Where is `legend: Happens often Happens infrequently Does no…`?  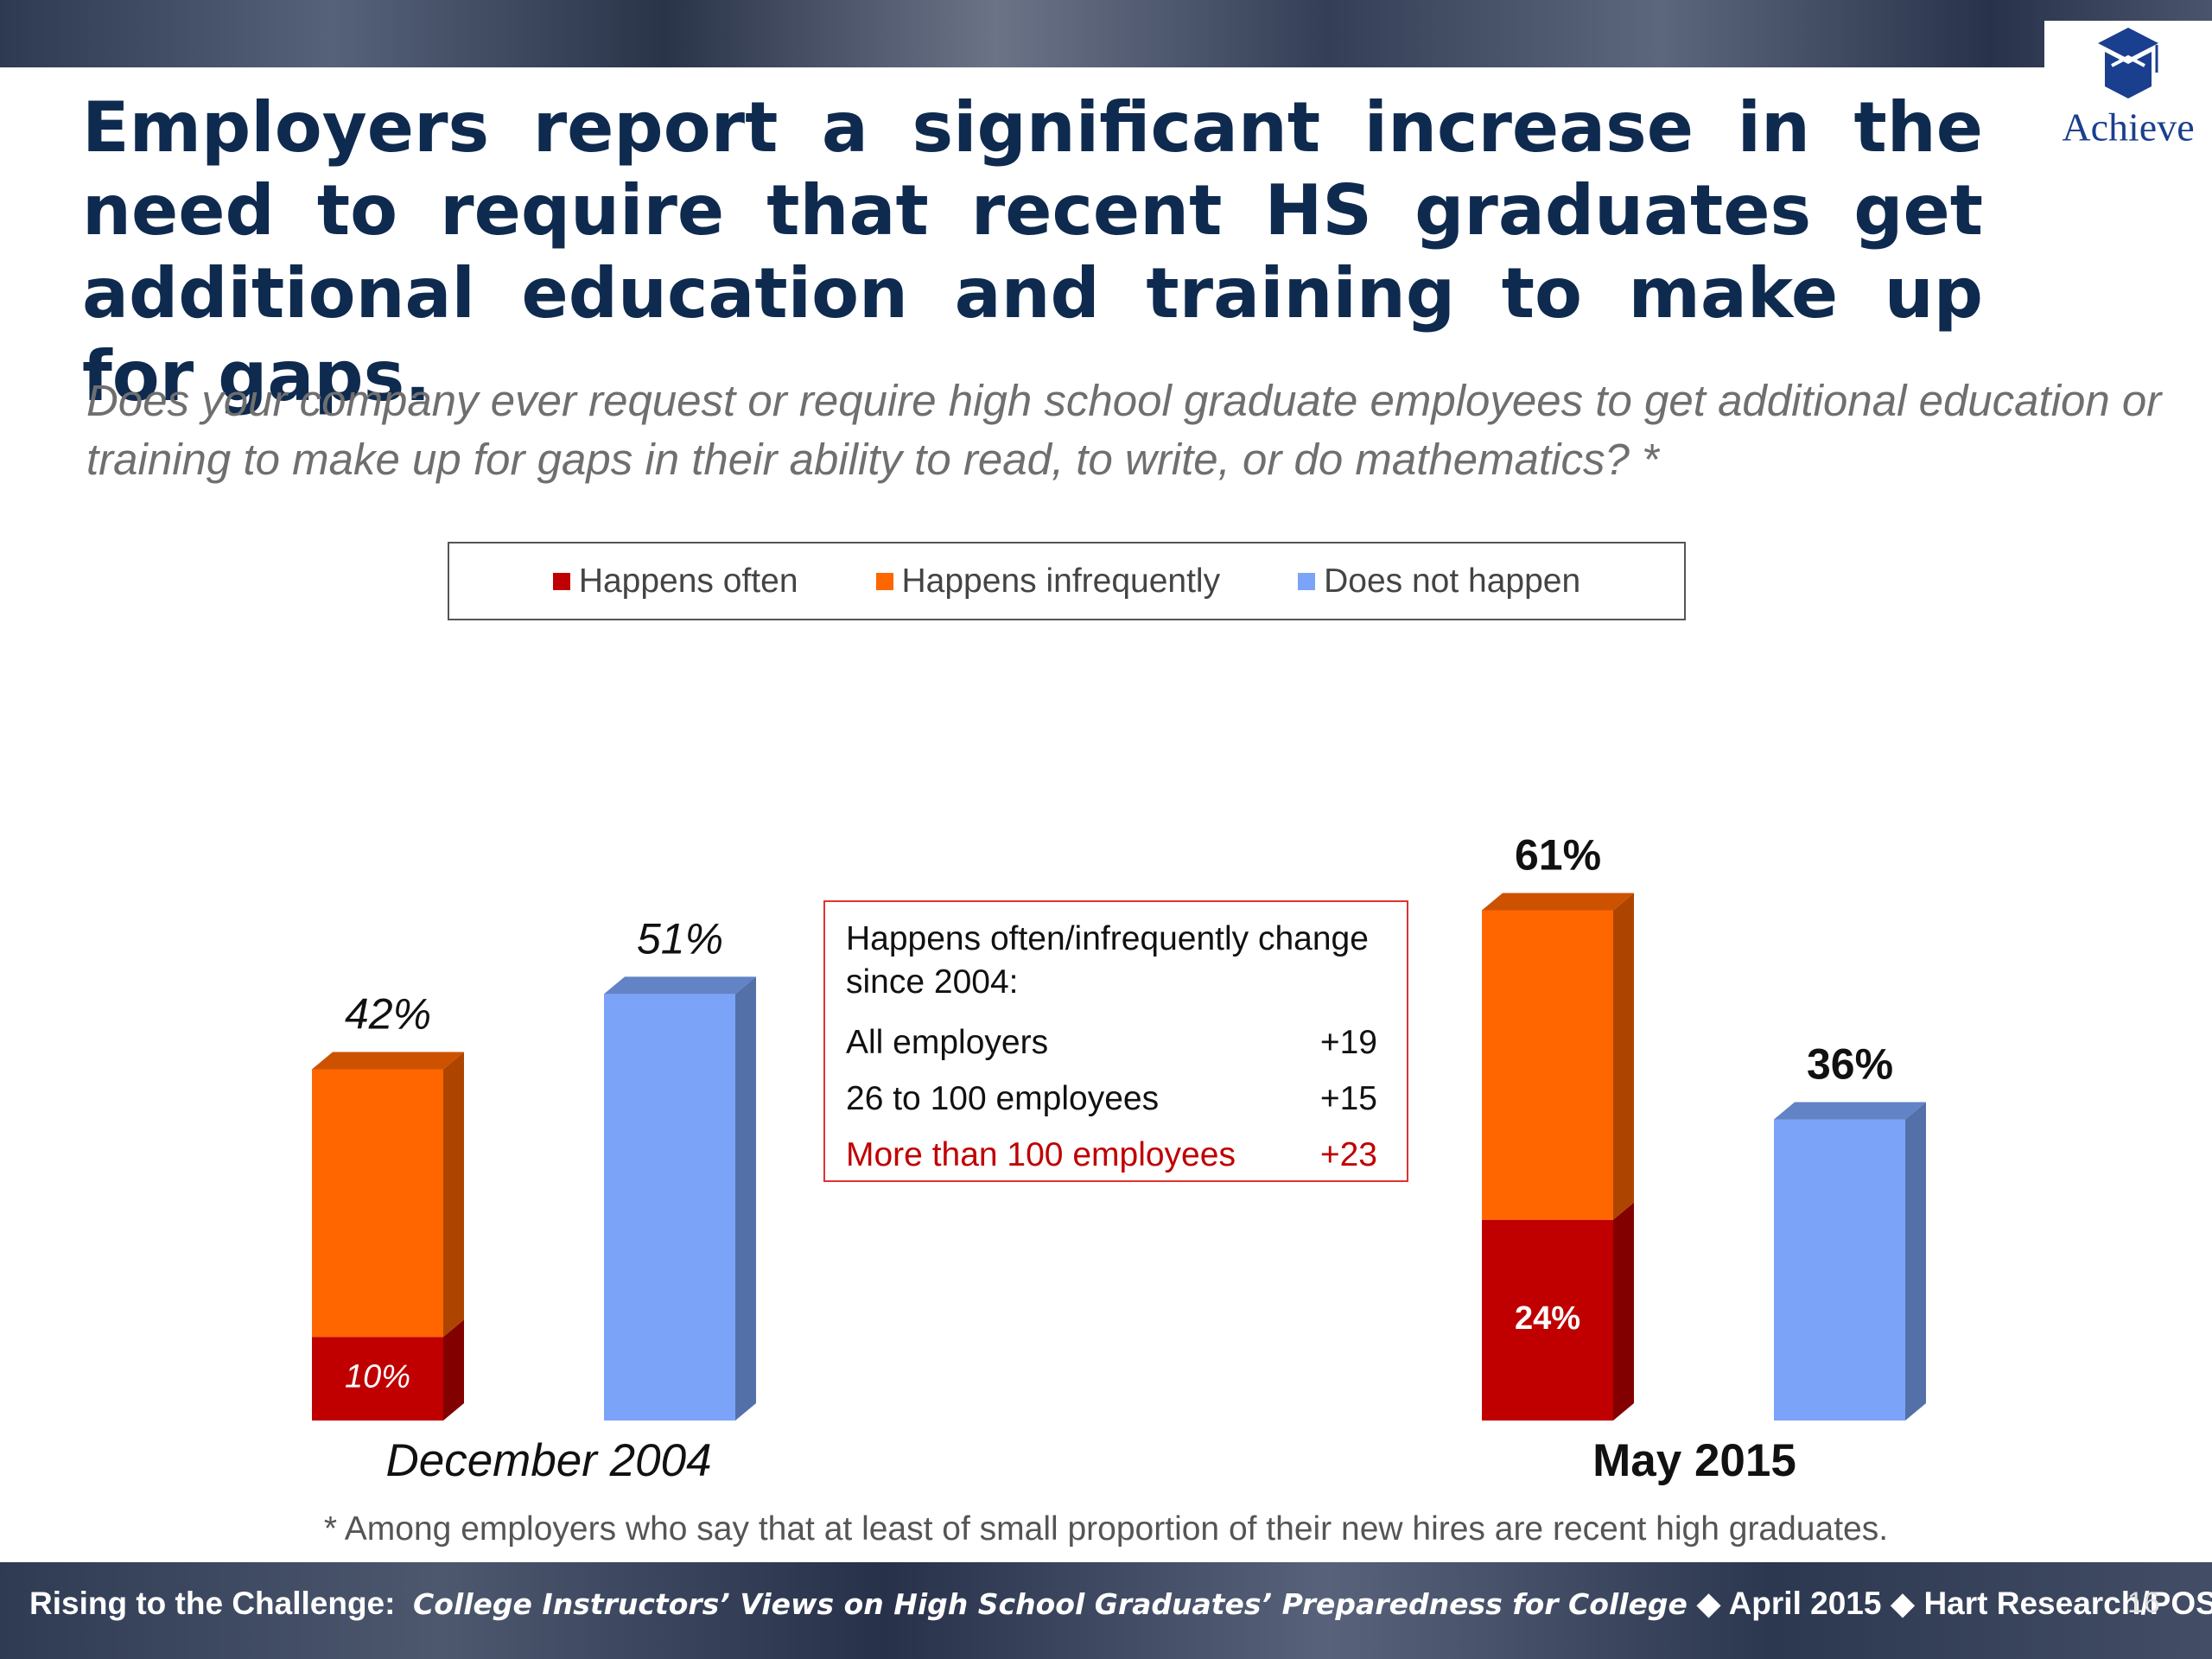
legend: Happens often Happens infrequently Does no… is located at coordinates (1067, 581).